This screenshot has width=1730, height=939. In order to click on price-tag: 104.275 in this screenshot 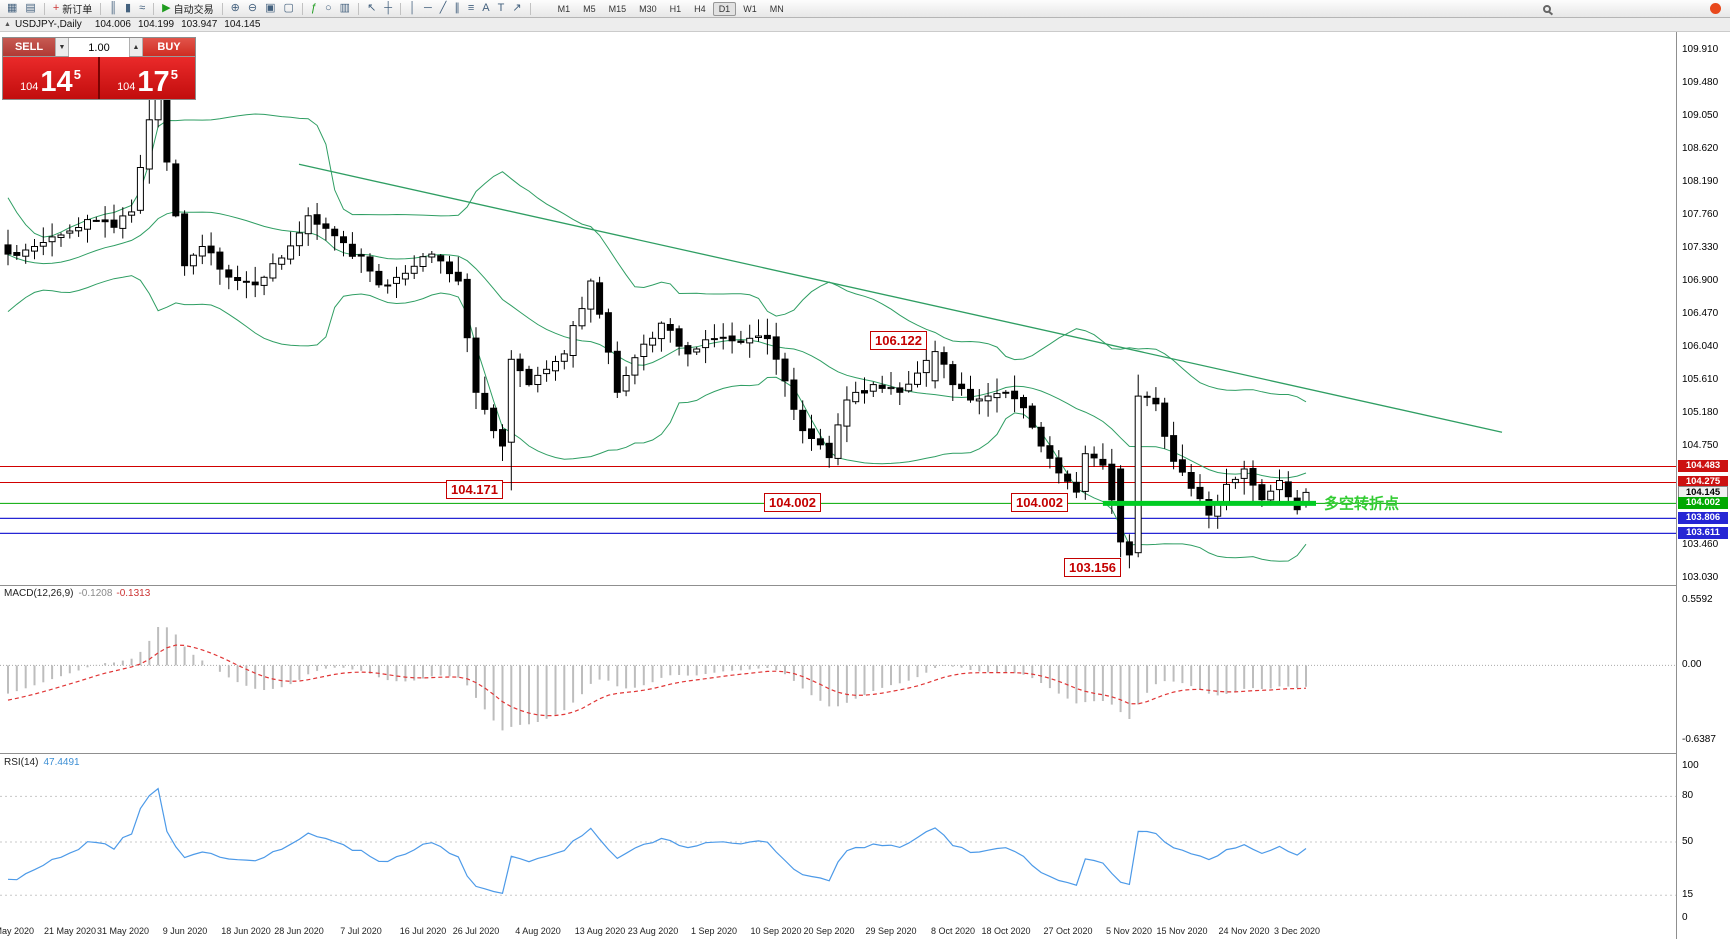, I will do `click(1703, 482)`.